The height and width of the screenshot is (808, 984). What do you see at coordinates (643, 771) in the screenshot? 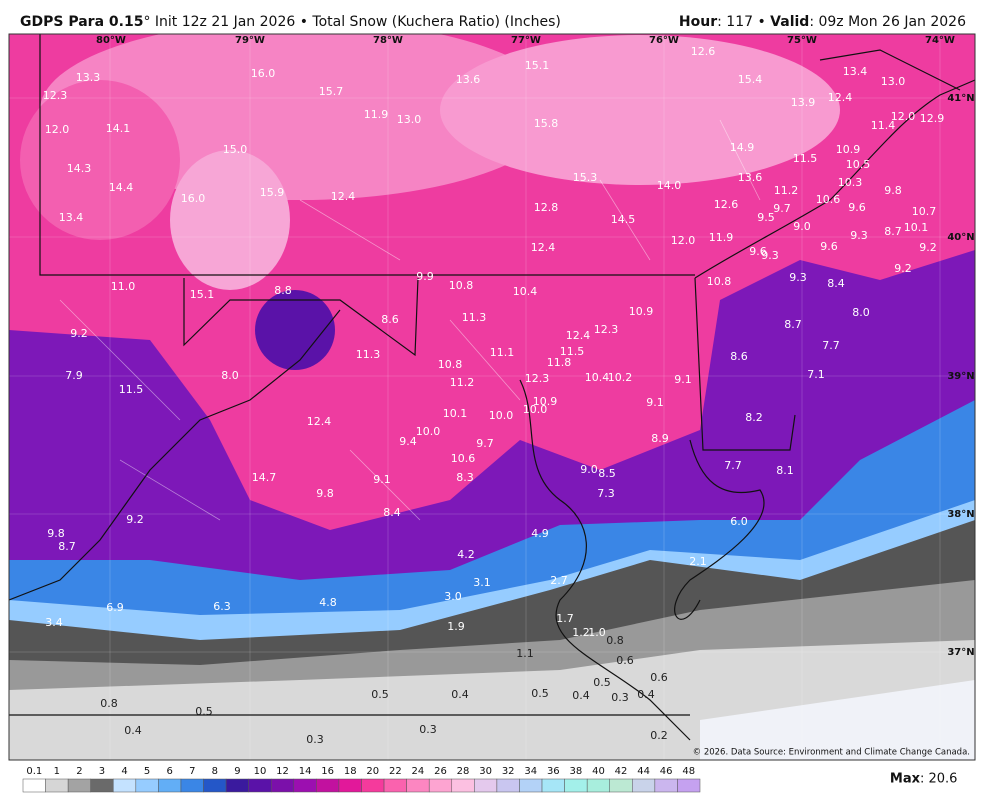
I see `legend-tick-label: 44` at bounding box center [643, 771].